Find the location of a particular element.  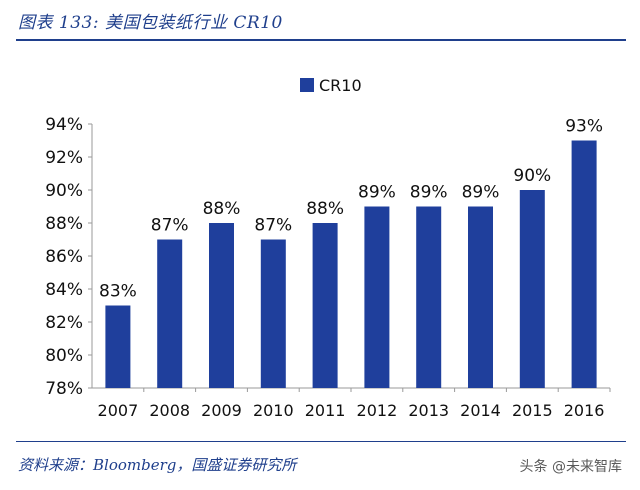

x-tick-label: 2007 is located at coordinates (118, 410).